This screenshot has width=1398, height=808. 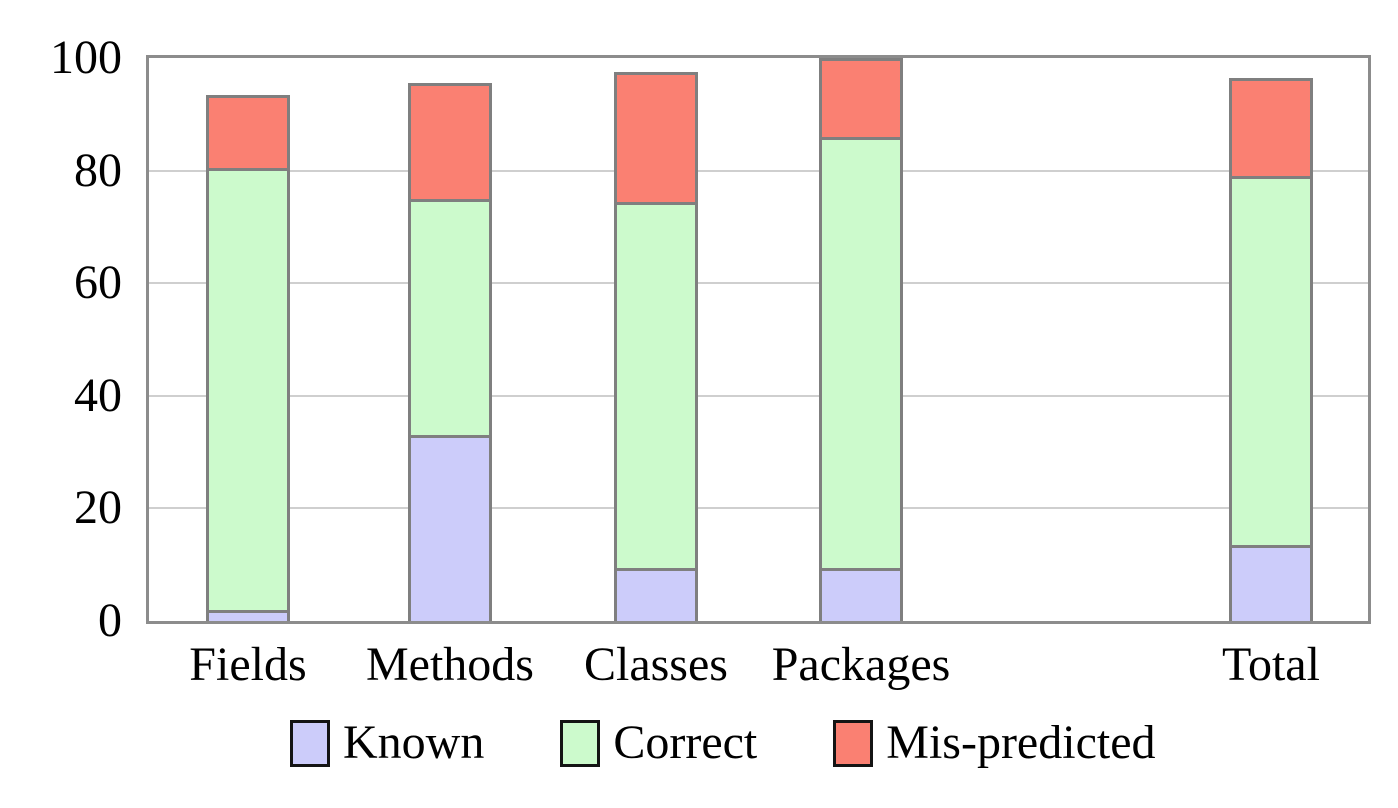 What do you see at coordinates (414, 742) in the screenshot?
I see `legend-label-known: Known` at bounding box center [414, 742].